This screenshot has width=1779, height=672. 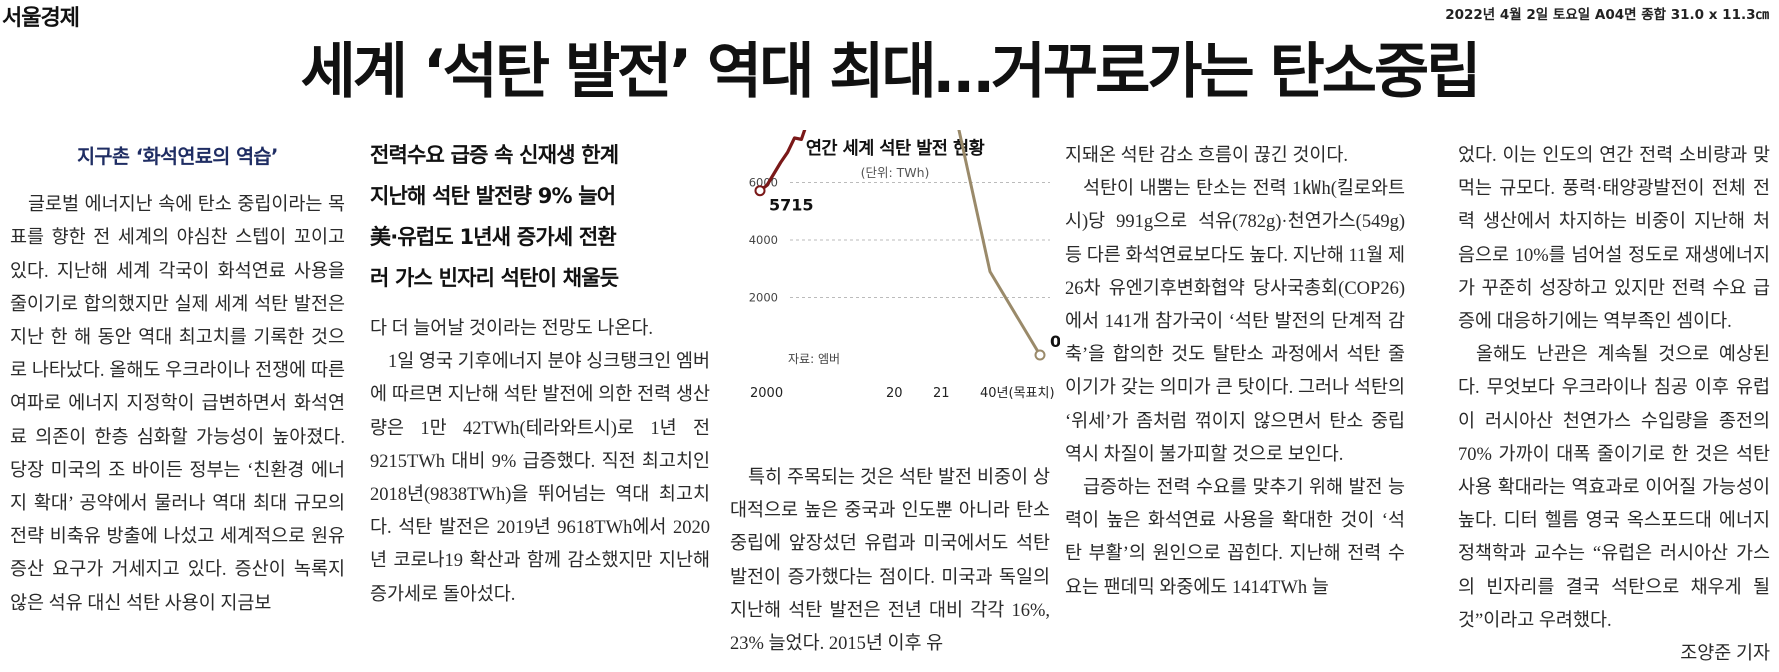 I want to click on publication-info: 2022년 4월 2일 토요일 A04면 종합 31.0 x 11.3㎝, so click(x=1607, y=15).